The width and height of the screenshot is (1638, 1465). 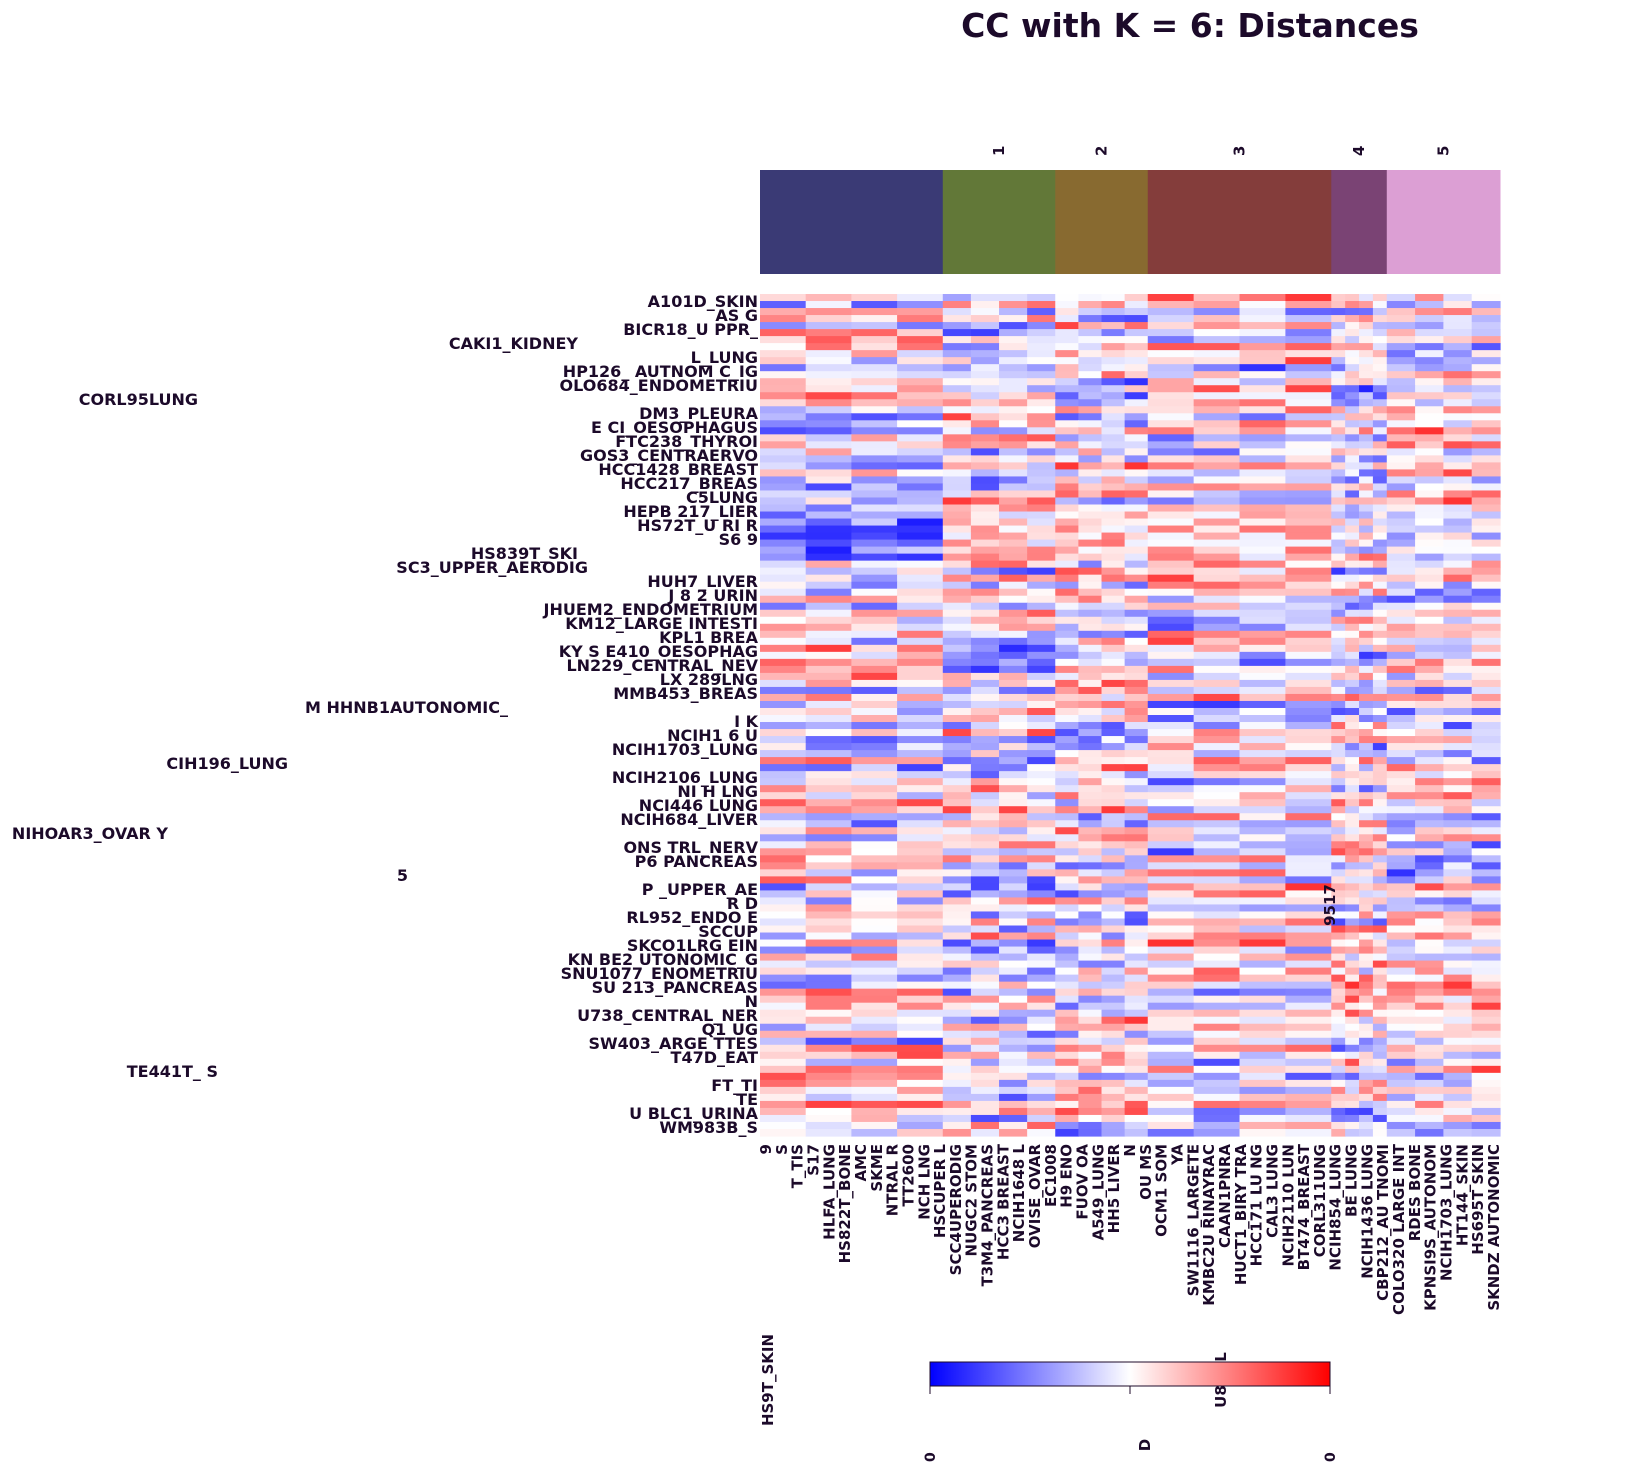 I want to click on cluster-bar, so click(x=1130, y=222).